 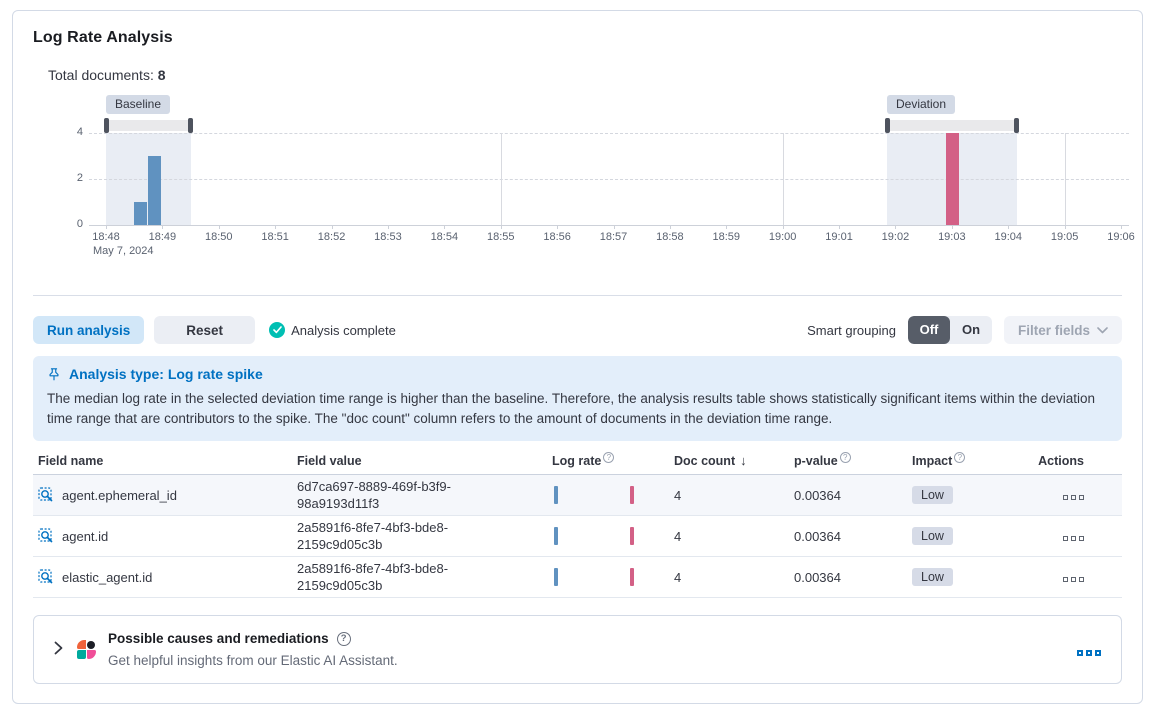 I want to click on col-log-rate: Log rate?, so click(x=613, y=460).